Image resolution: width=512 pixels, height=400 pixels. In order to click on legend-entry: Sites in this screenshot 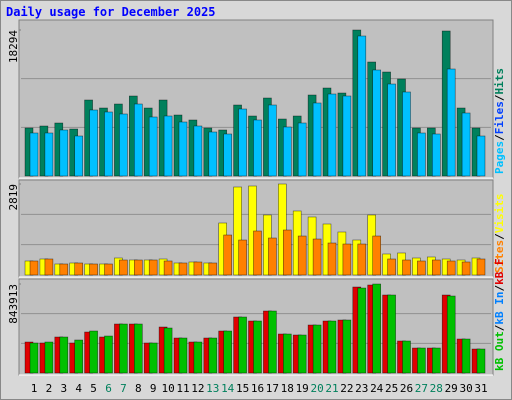, I will do `click(499, 256)`.